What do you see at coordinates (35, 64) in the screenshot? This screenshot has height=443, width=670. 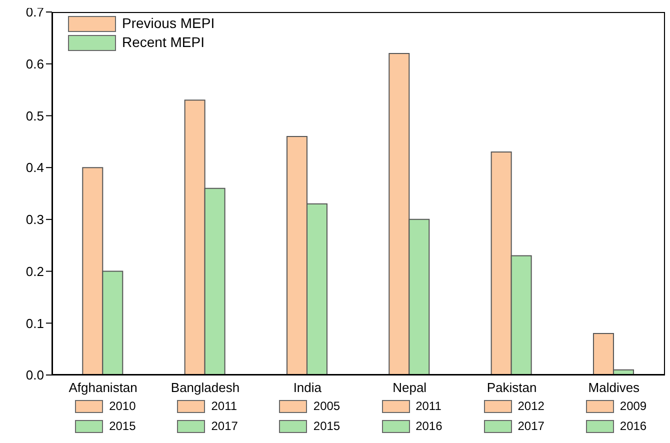 I see `y-tick-label: 0.6` at bounding box center [35, 64].